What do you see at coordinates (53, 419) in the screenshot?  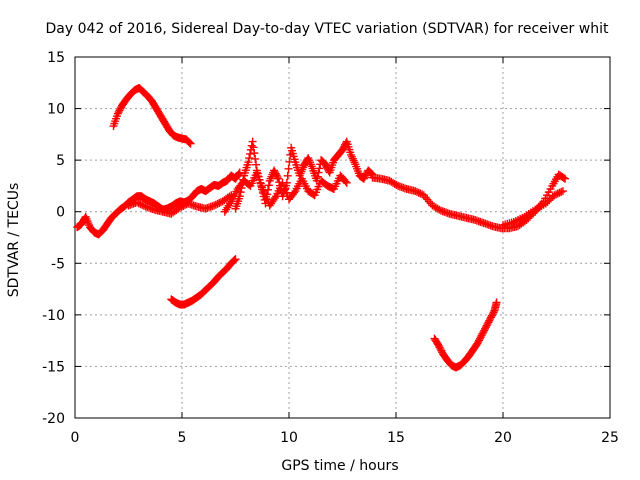 I see `y-tick-label: -20` at bounding box center [53, 419].